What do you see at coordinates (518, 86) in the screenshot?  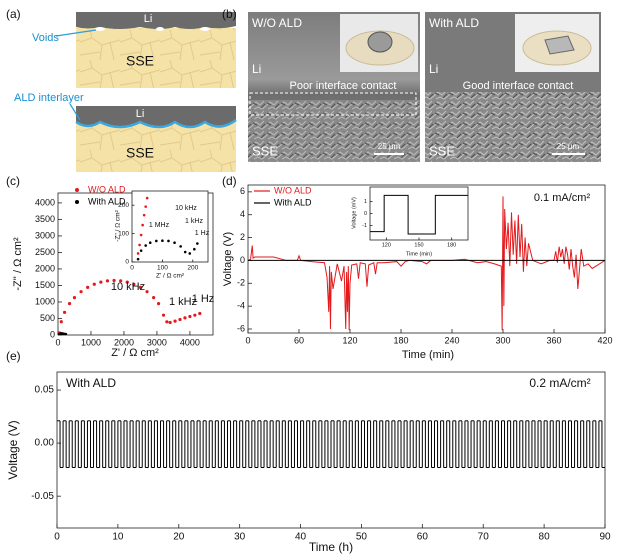 I see `caption: Good interface contact` at bounding box center [518, 86].